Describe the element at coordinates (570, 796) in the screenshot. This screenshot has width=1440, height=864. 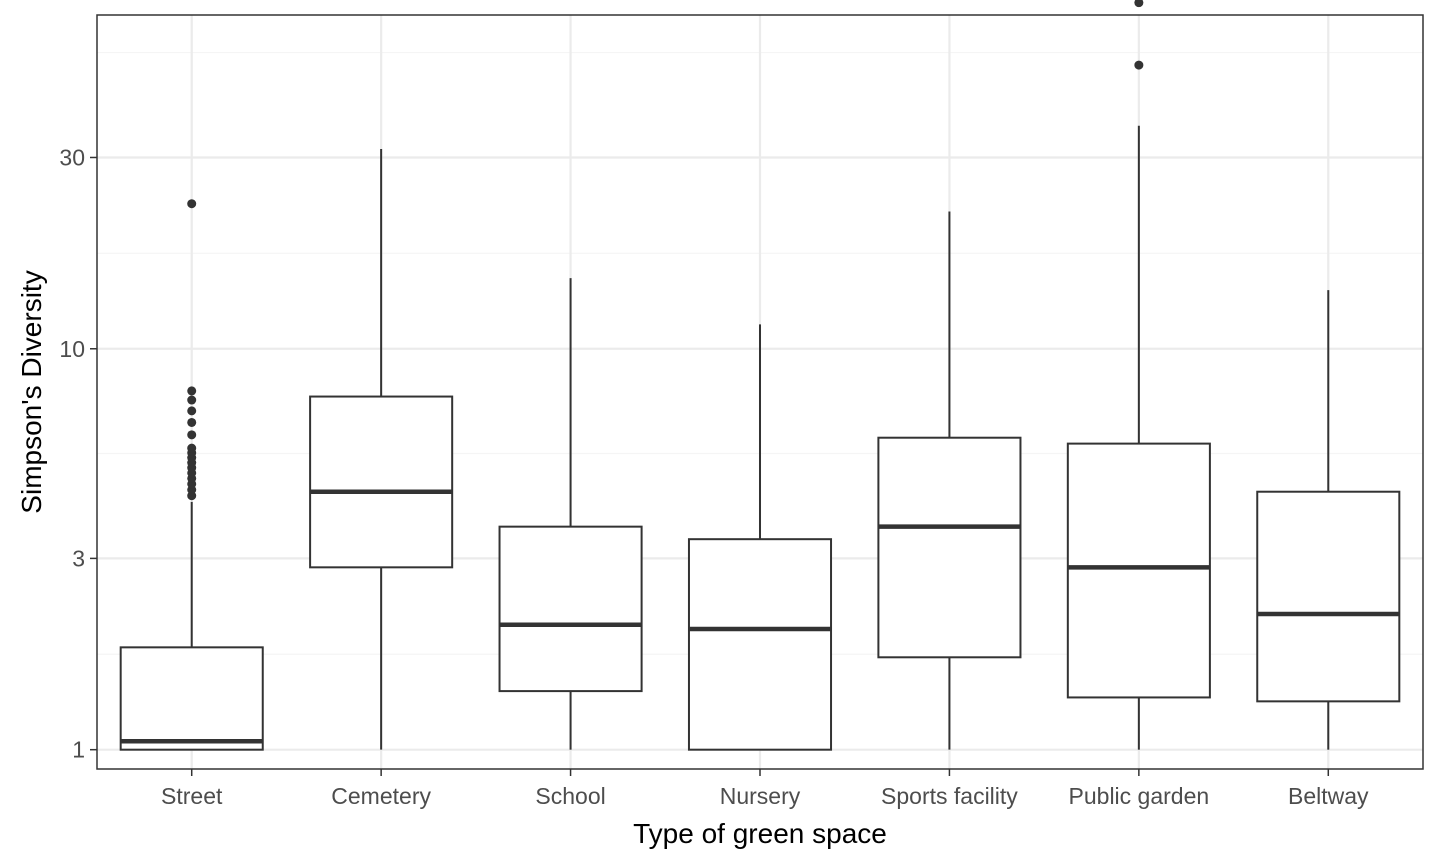
I see `x-tick-label: School` at that location.